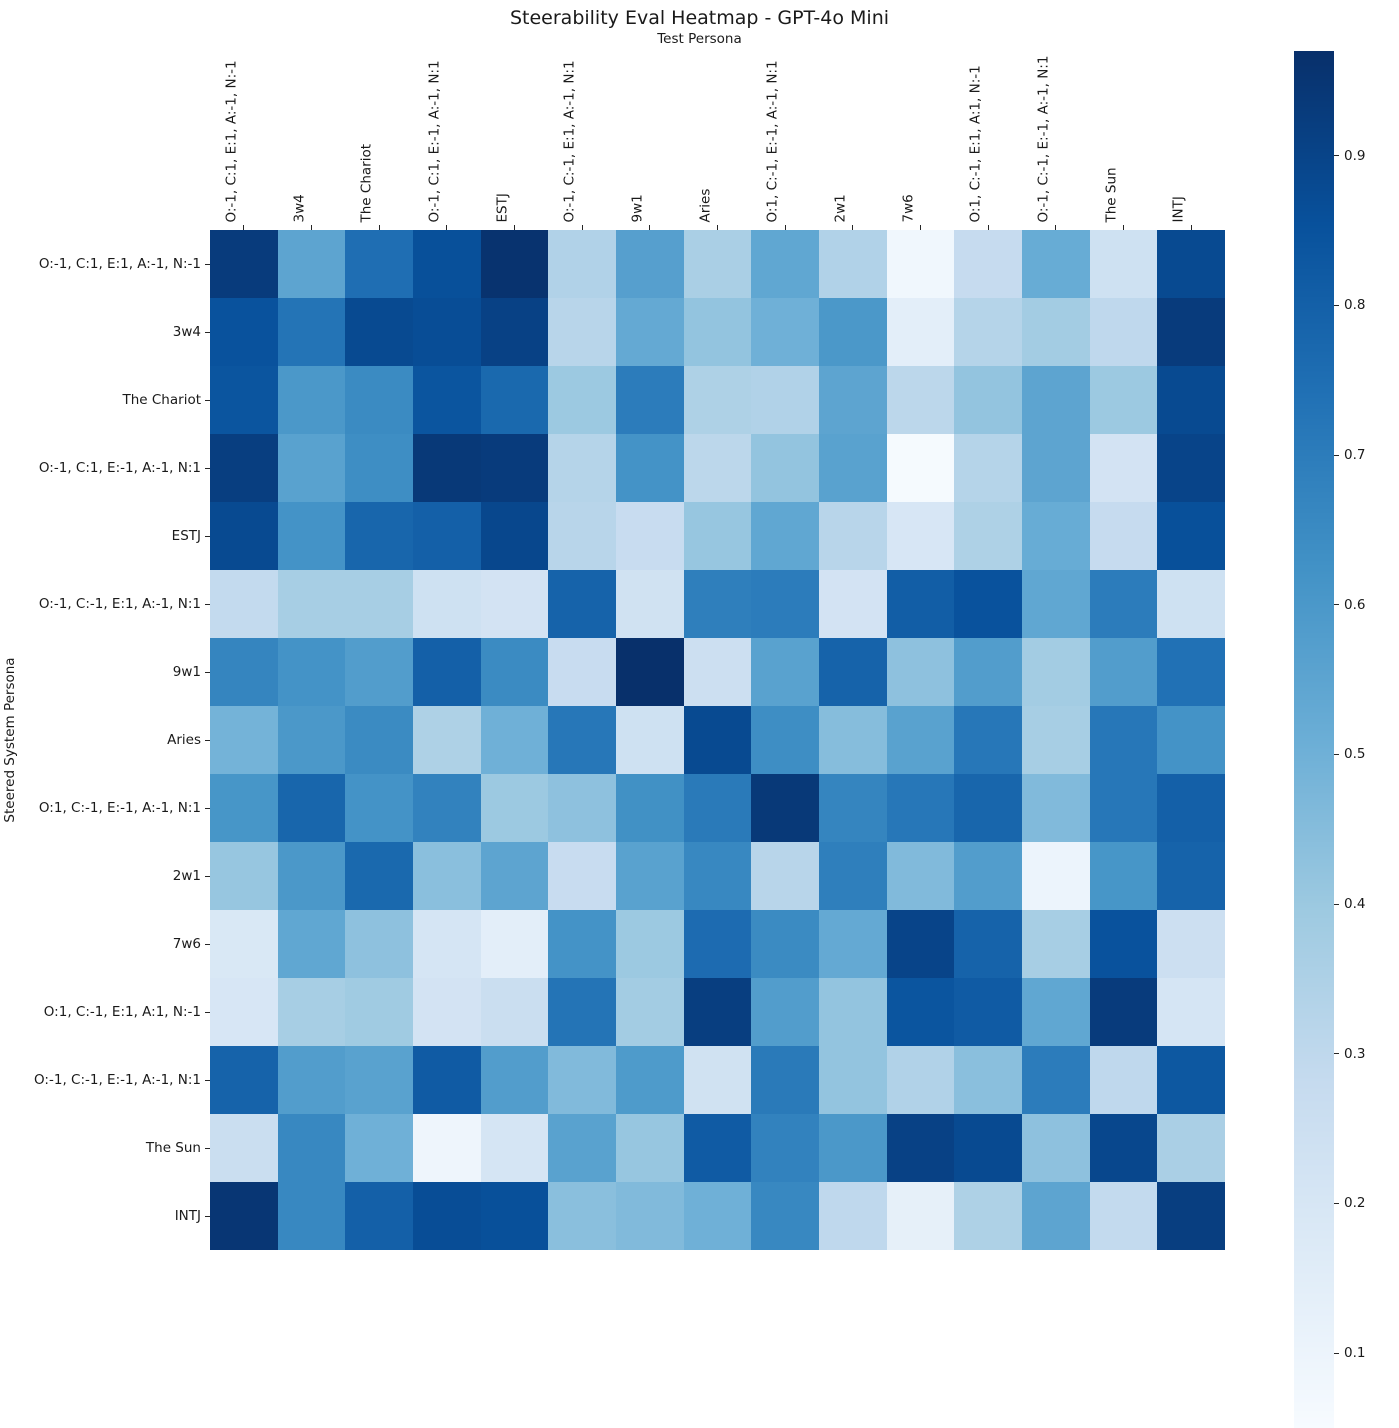 This screenshot has height=1428, width=1399. I want to click on x-tick-label: O:-1, C:1, E:1, A:-1, N:-1, so click(231, 140).